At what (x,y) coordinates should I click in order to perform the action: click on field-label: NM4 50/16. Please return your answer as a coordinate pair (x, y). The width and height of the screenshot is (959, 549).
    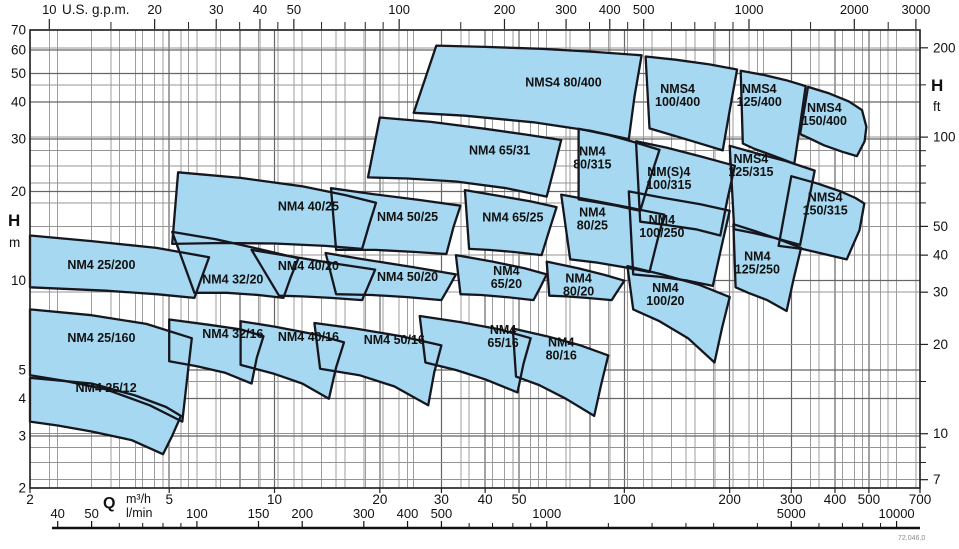
    Looking at the image, I should click on (394, 340).